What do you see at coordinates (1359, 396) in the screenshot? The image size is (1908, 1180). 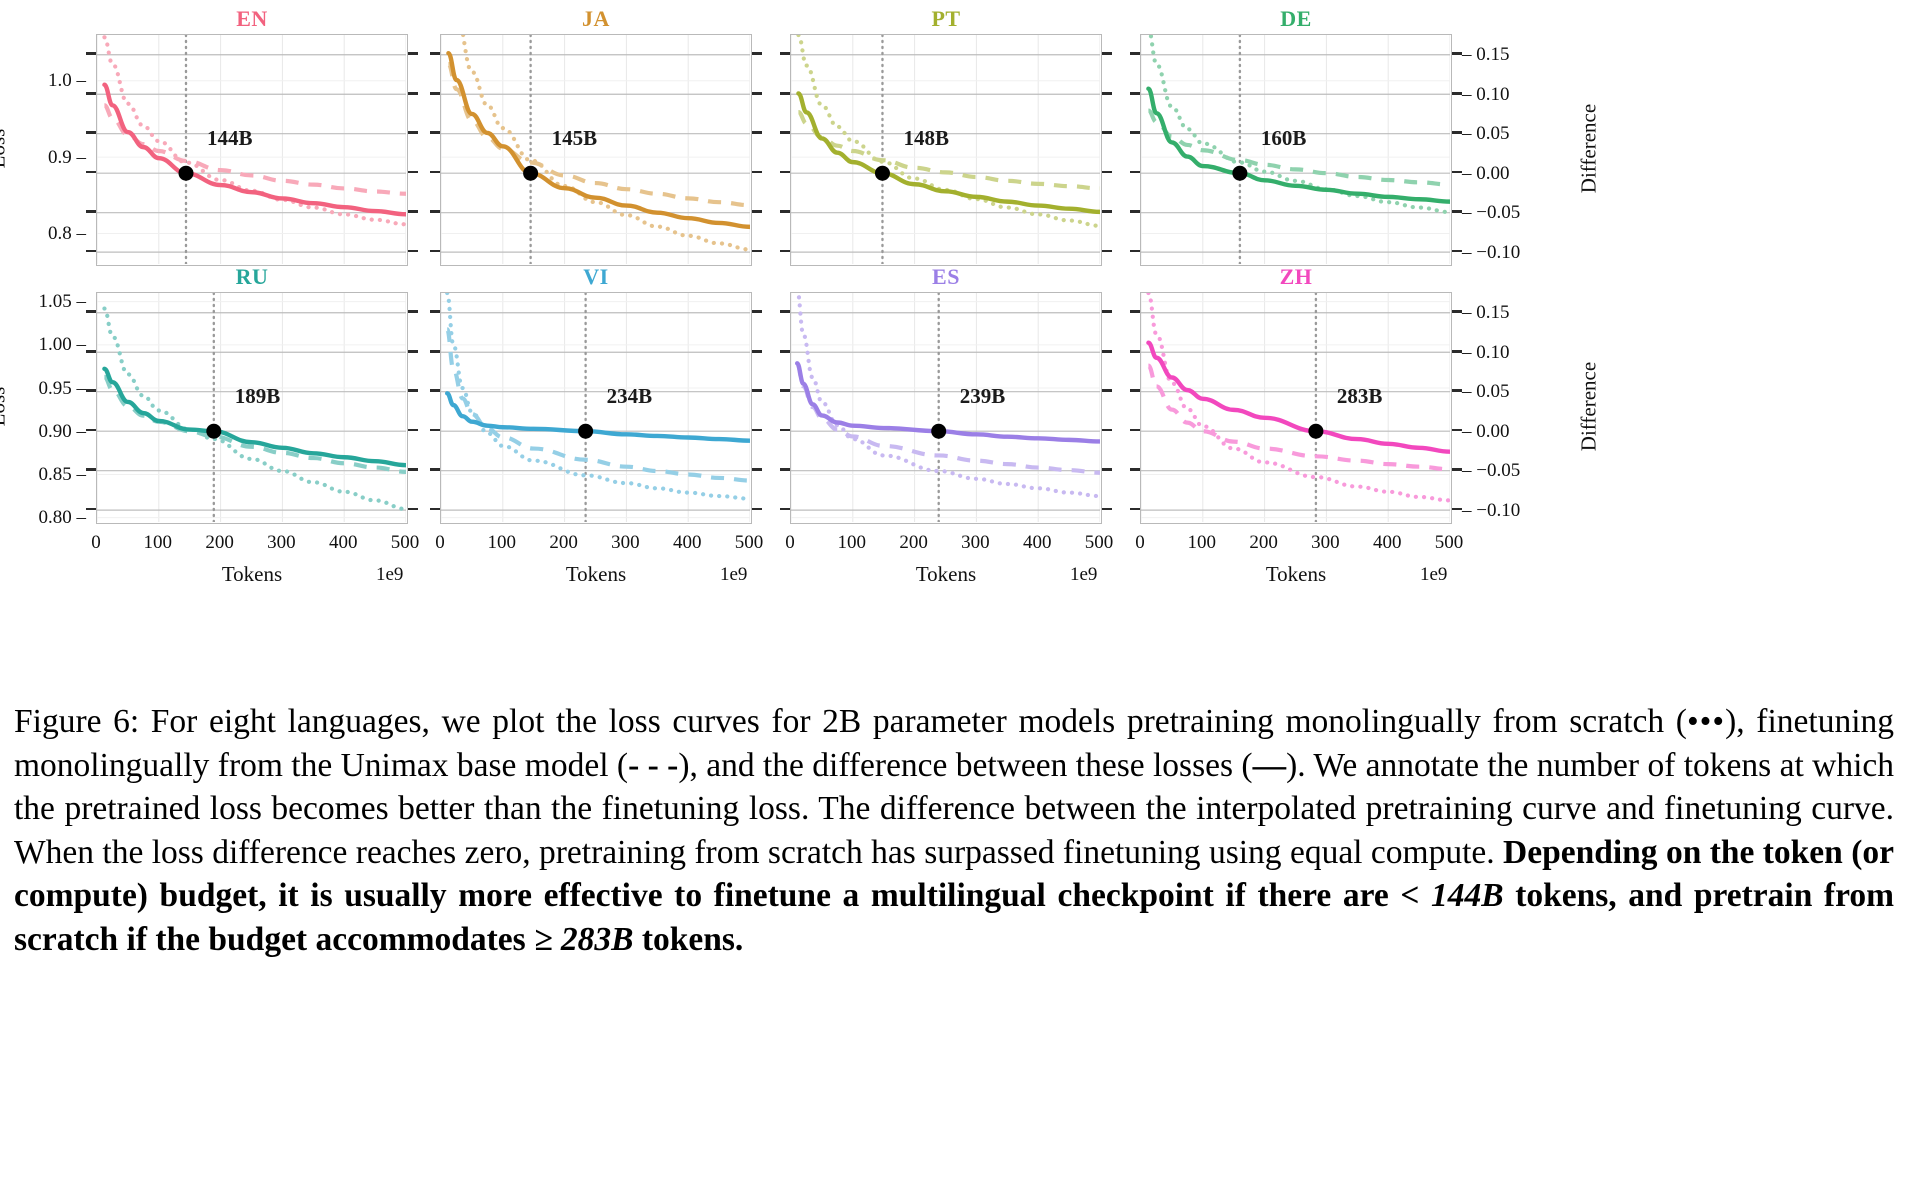 I see `crossover-annotation-zh: 283B` at bounding box center [1359, 396].